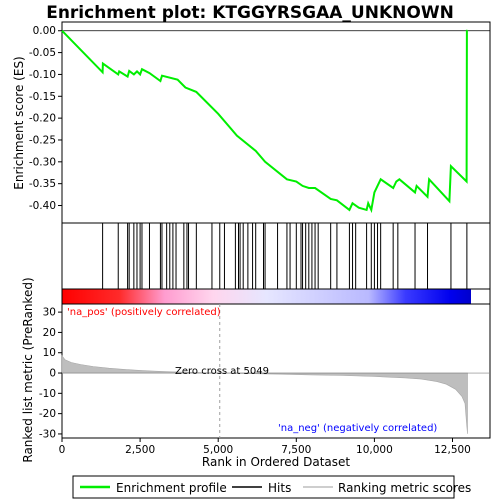 This screenshot has width=500, height=500. What do you see at coordinates (452, 450) in the screenshot?
I see `x-tick-label: 12,500` at bounding box center [452, 450].